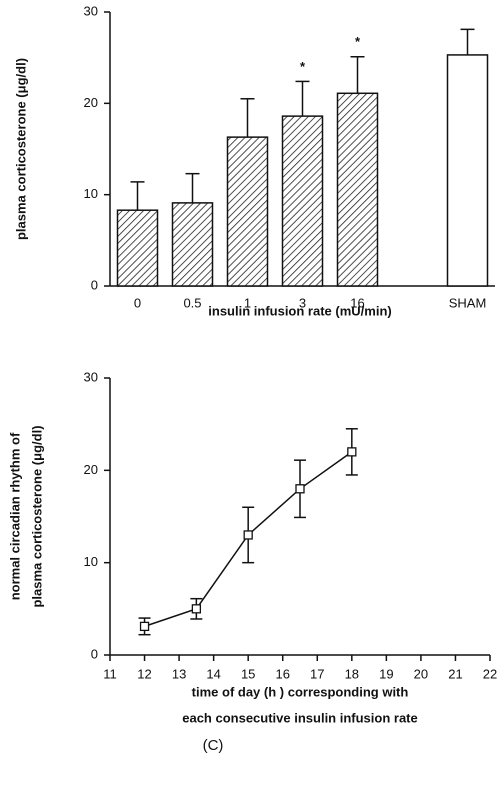 Image resolution: width=504 pixels, height=787 pixels. What do you see at coordinates (248, 673) in the screenshot?
I see `x-tick-label: 15` at bounding box center [248, 673].